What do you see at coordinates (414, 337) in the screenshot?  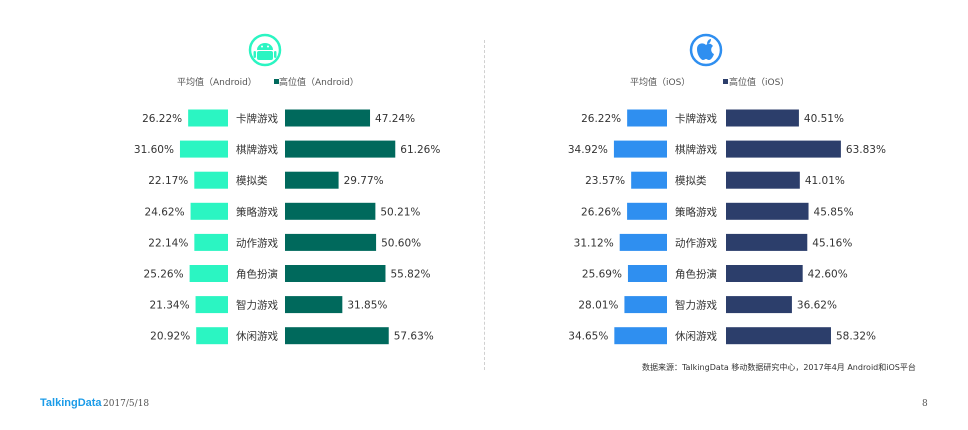 I see `high-value-label-7: 57.63%` at bounding box center [414, 337].